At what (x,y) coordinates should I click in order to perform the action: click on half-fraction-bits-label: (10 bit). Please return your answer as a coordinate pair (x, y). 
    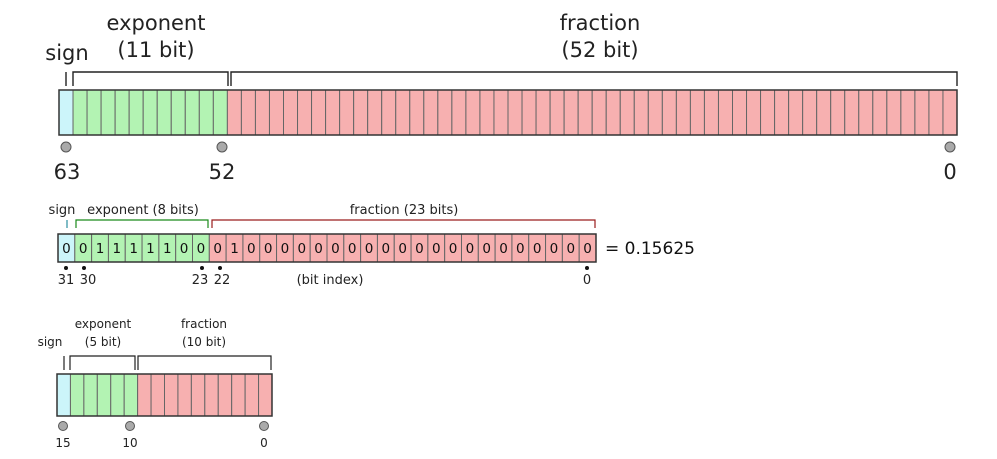
    Looking at the image, I should click on (204, 342).